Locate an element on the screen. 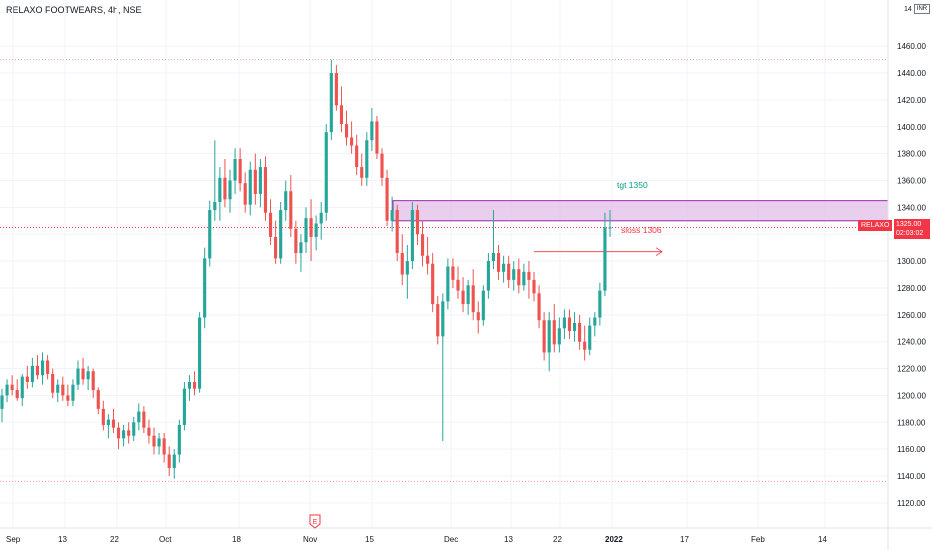 Image resolution: width=932 pixels, height=550 pixels. y-tick-label: 1300.00 is located at coordinates (911, 261).